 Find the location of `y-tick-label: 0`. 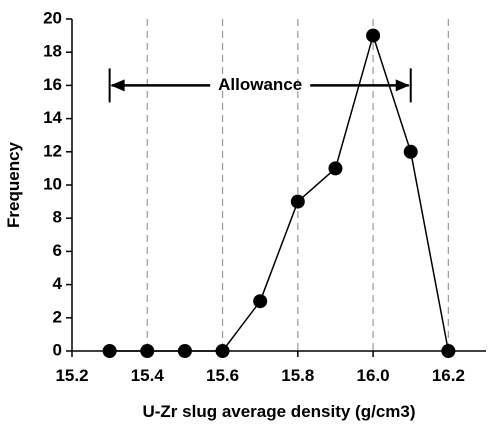

y-tick-label: 0 is located at coordinates (57, 349).